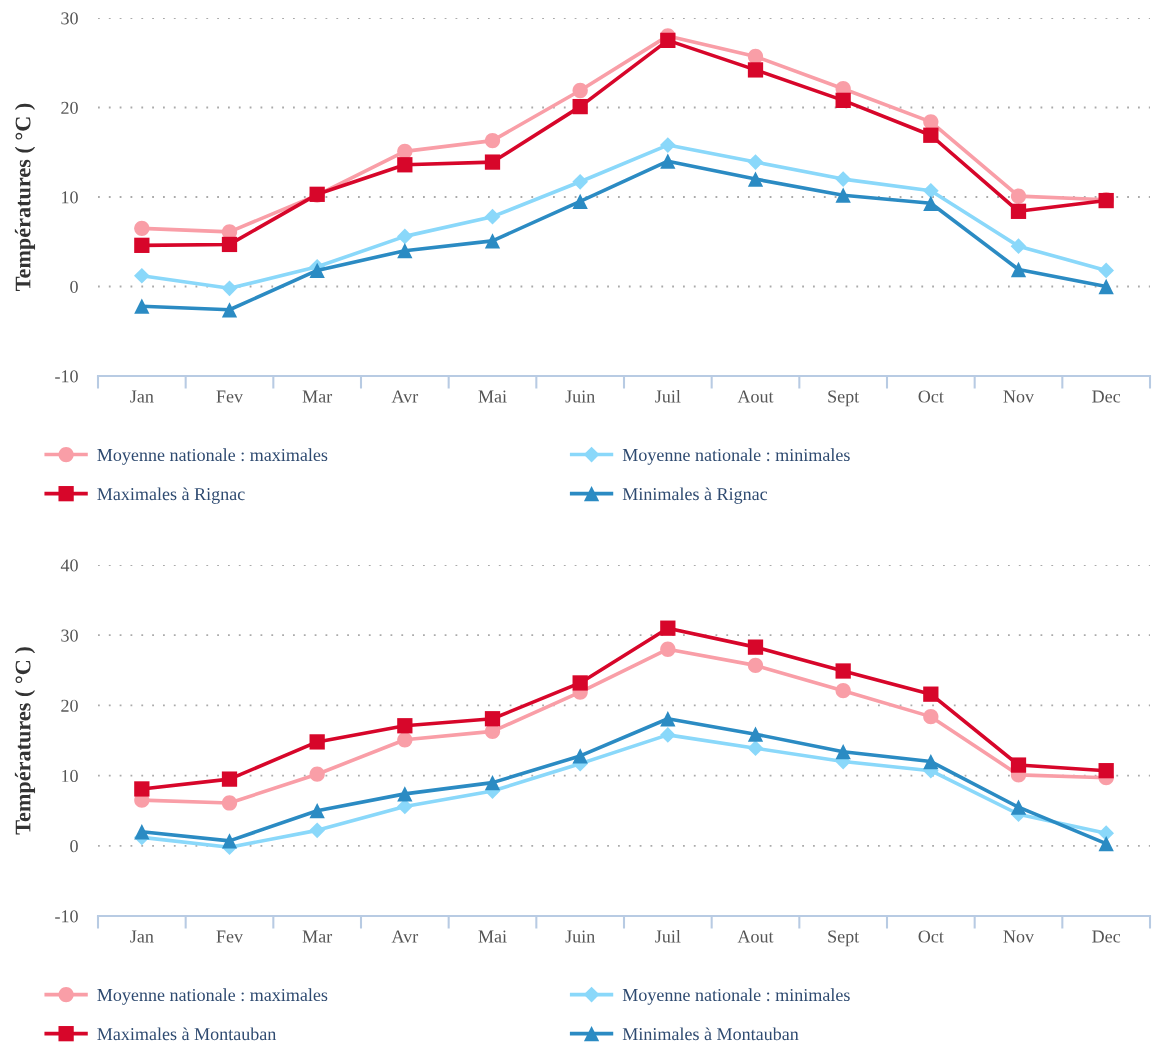 Image resolution: width=1152 pixels, height=1050 pixels. What do you see at coordinates (736, 456) in the screenshot?
I see `legend-label: Moyenne nationale : minimales` at bounding box center [736, 456].